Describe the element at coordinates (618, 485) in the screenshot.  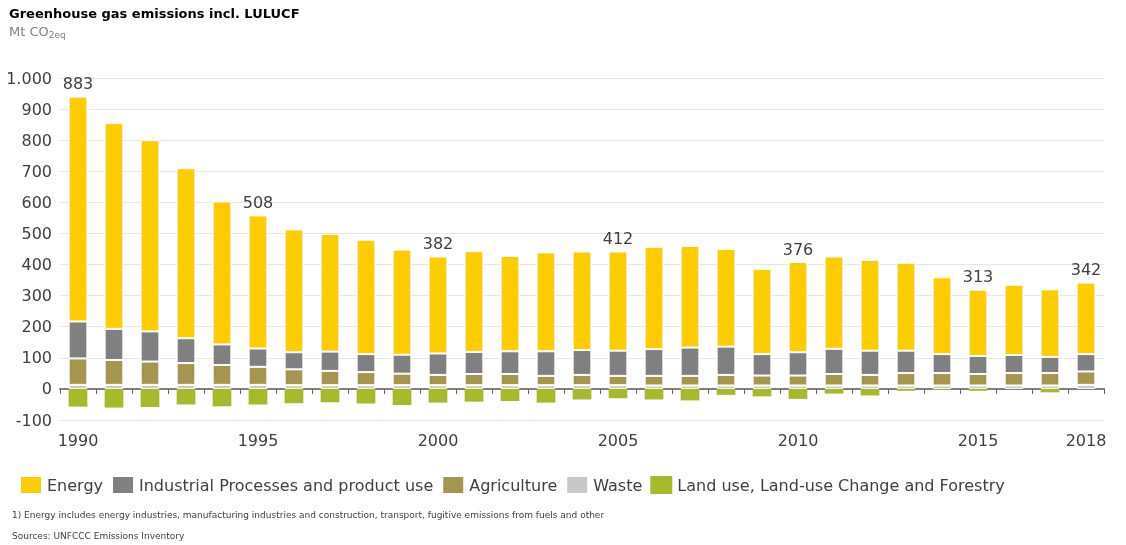
I see `legend-label: Waste` at that location.